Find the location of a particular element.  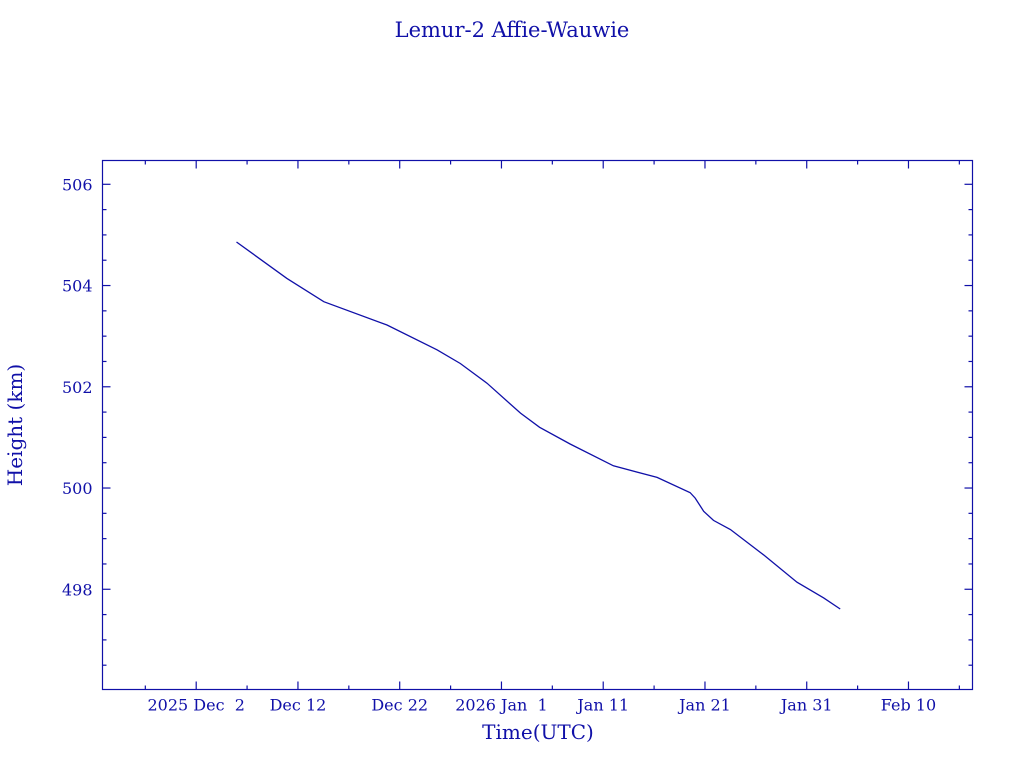

chart-title: Lemur-2 Affie-Wauwie is located at coordinates (512, 30).